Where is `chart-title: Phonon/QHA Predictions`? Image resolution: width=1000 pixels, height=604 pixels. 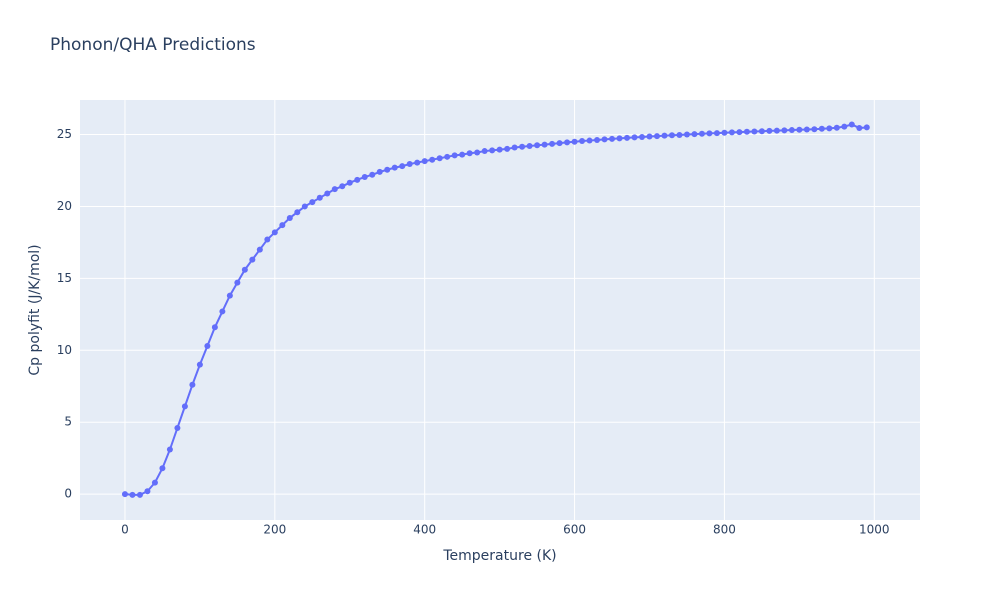 chart-title: Phonon/QHA Predictions is located at coordinates (153, 45).